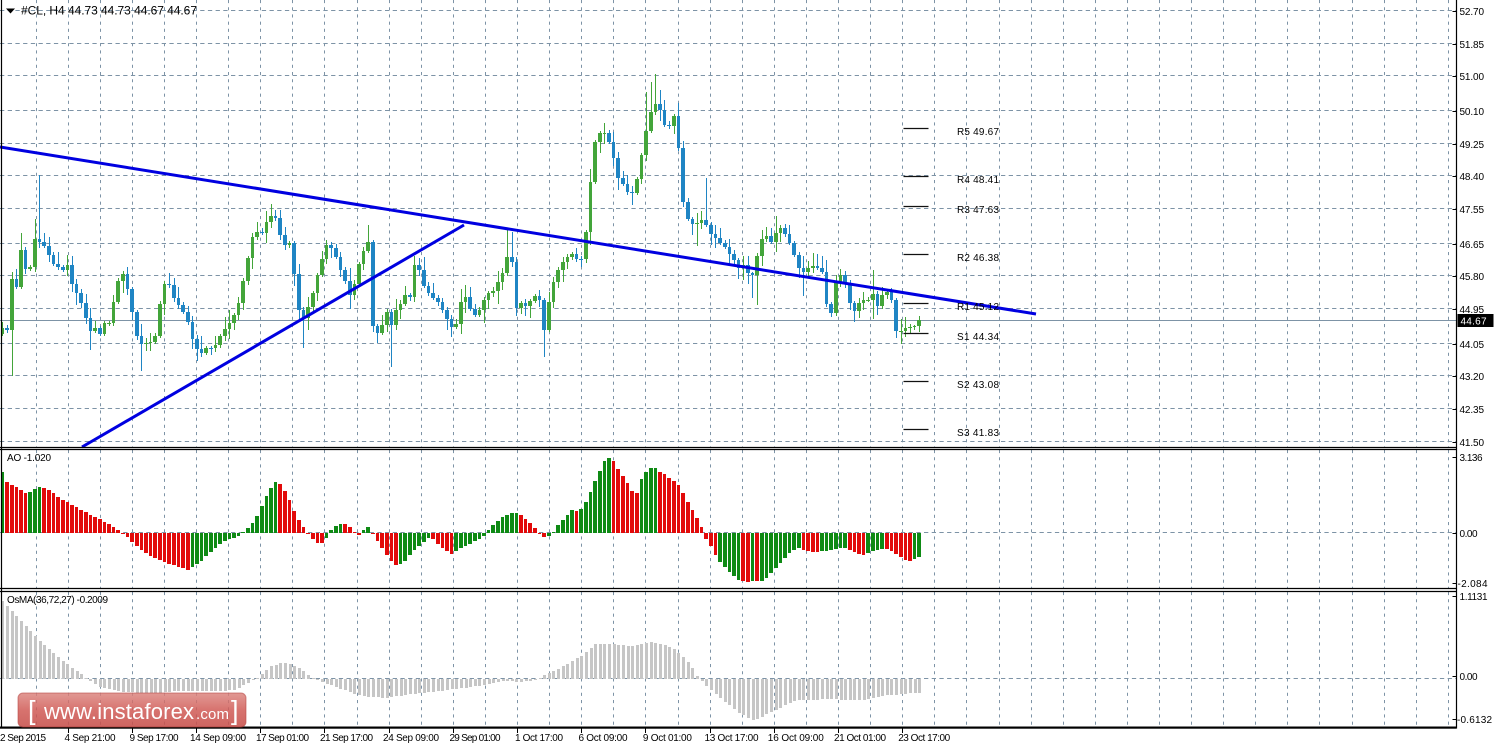 The height and width of the screenshot is (750, 1494). Describe the element at coordinates (667, 738) in the screenshot. I see `svg-text: 9 Oct 01:00` at that location.